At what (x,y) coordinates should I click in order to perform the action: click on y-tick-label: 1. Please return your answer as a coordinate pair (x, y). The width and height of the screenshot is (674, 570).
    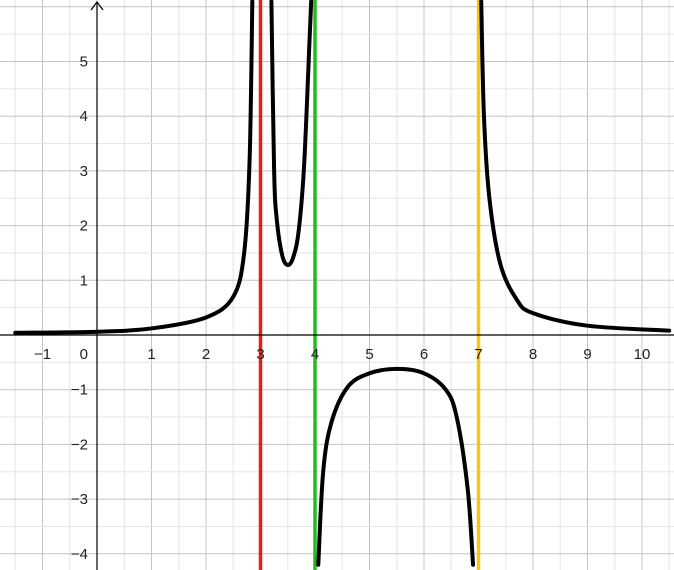
    Looking at the image, I should click on (84, 280).